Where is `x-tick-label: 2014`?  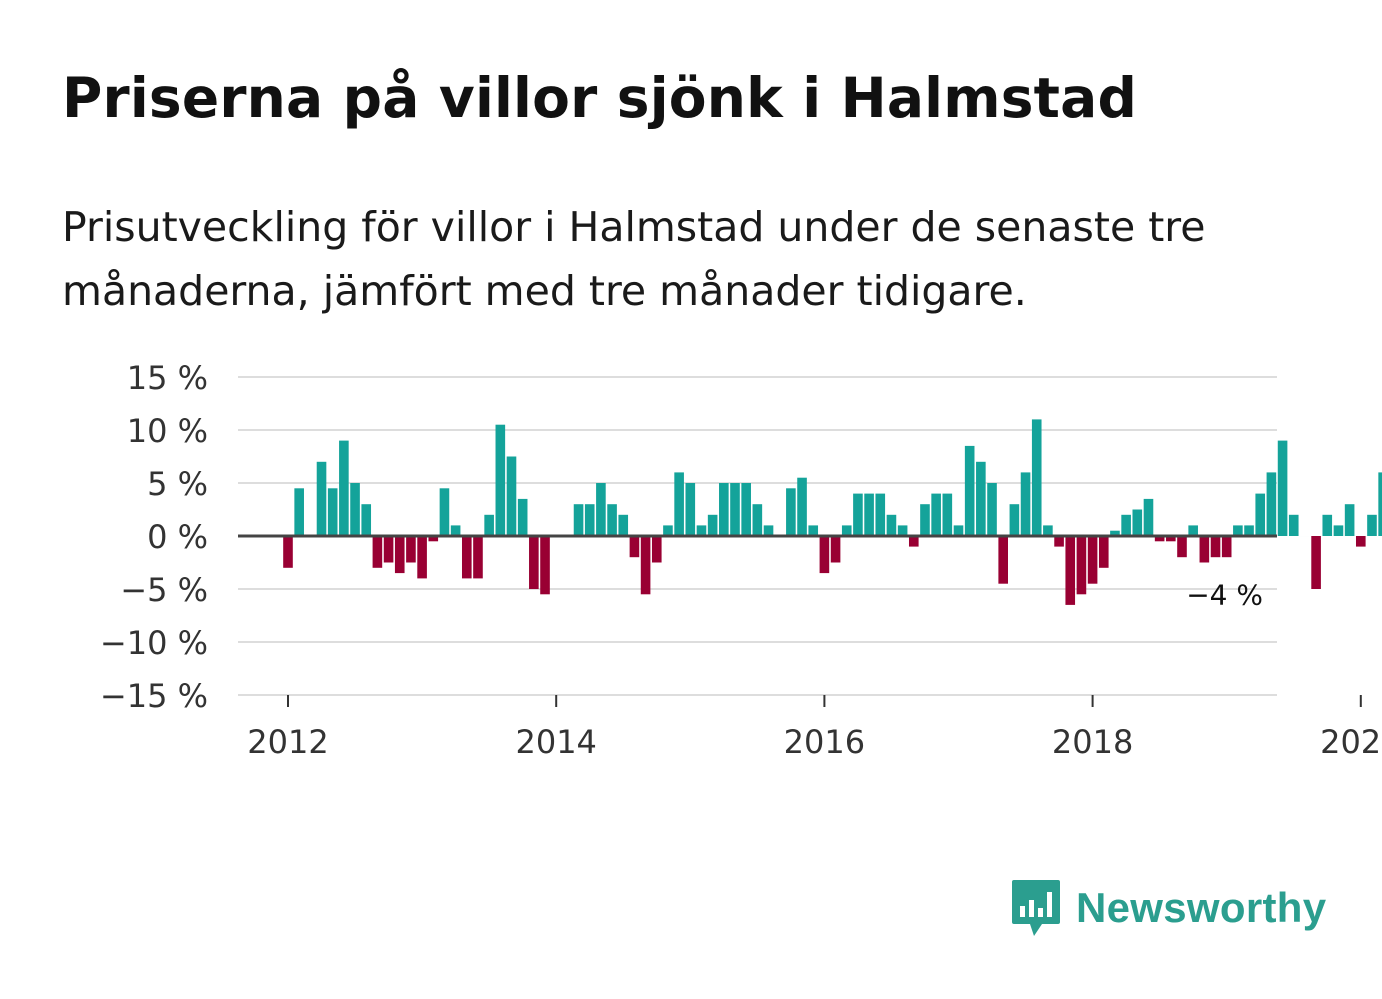 x-tick-label: 2014 is located at coordinates (555, 742).